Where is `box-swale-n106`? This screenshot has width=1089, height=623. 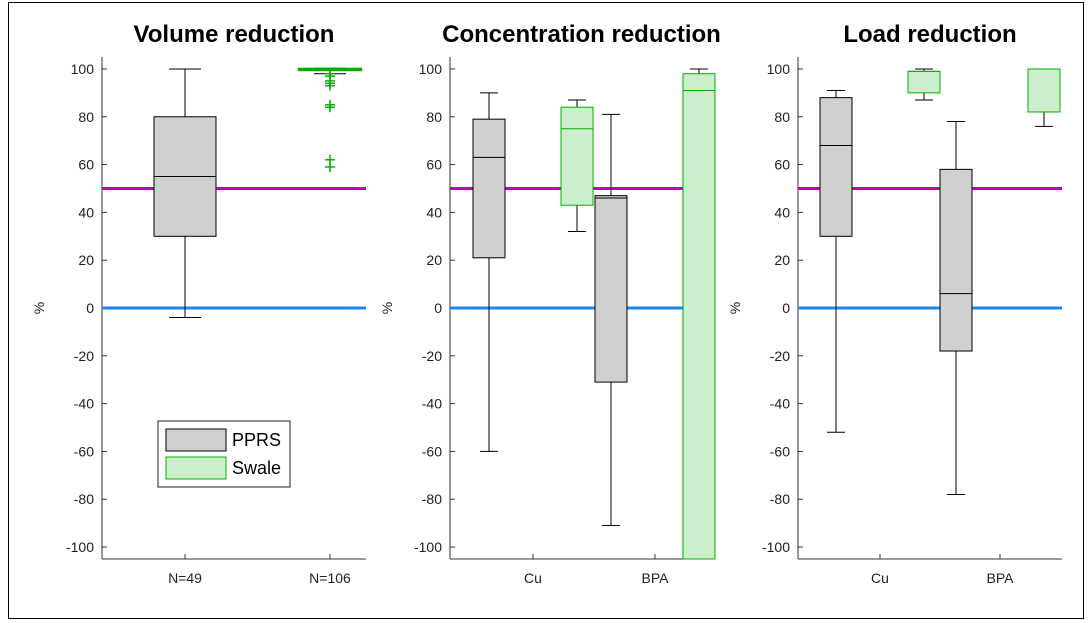
box-swale-n106 is located at coordinates (330, 119).